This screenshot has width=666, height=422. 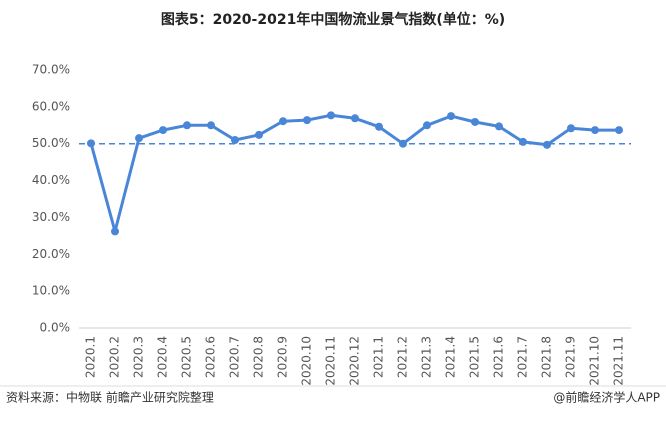 What do you see at coordinates (307, 361) in the screenshot?
I see `x-tick-label: 2020.10` at bounding box center [307, 361].